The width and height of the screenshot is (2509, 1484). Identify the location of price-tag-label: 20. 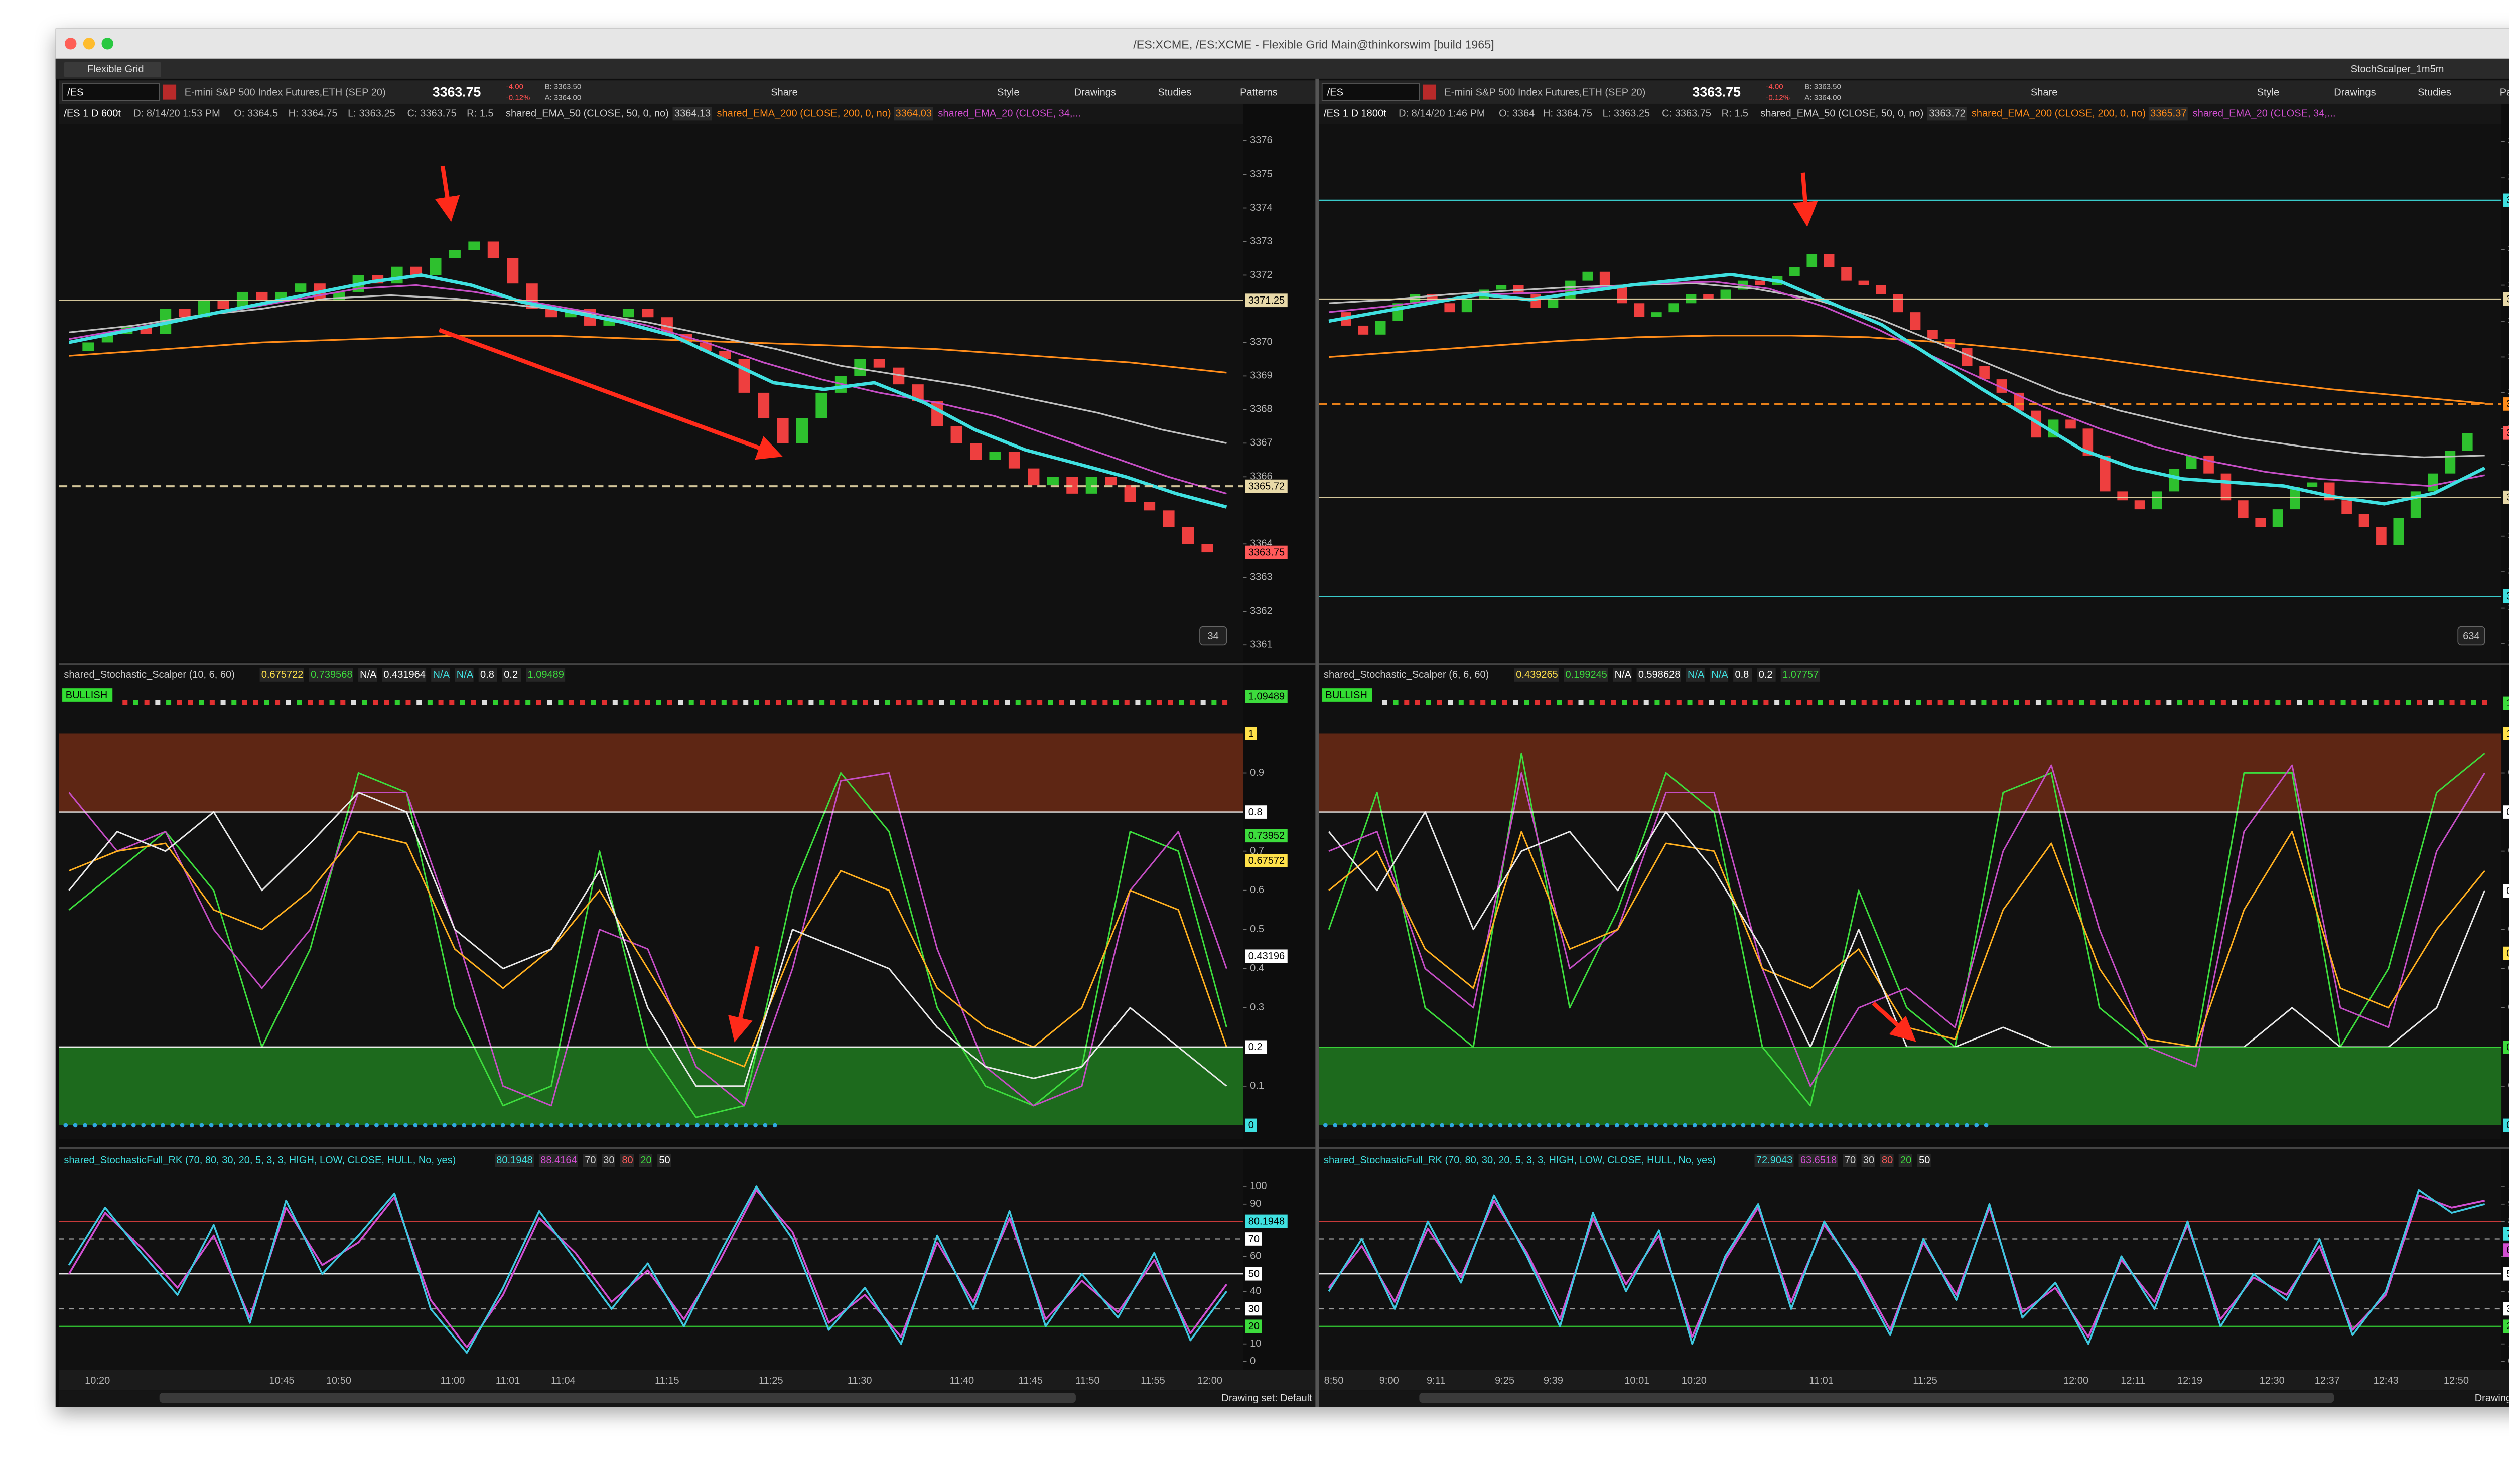
(2507, 1327).